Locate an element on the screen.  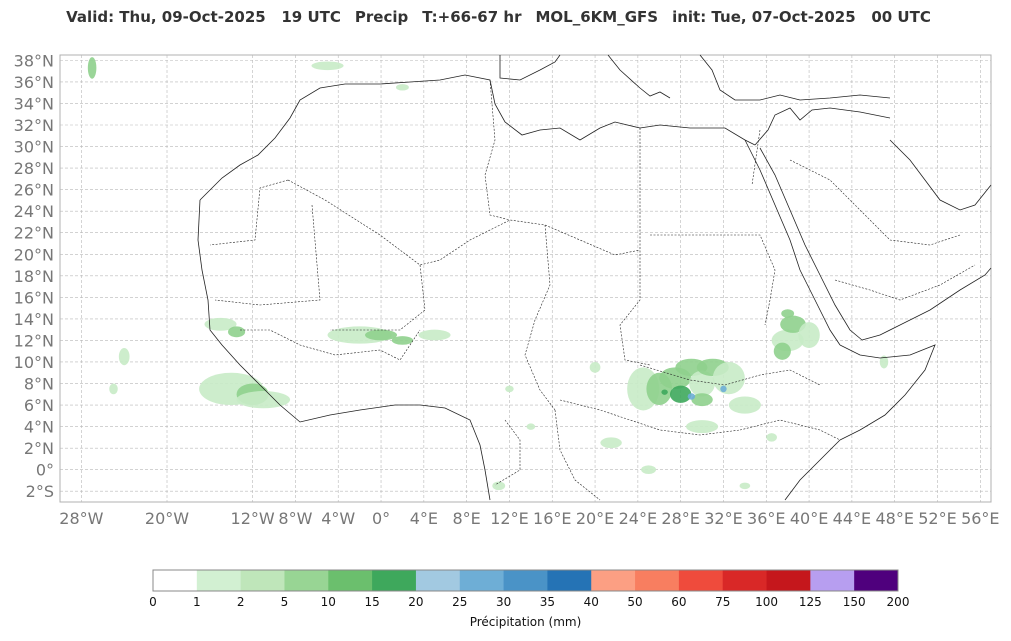
colorbar-tick-label: 40 is located at coordinates (591, 602).